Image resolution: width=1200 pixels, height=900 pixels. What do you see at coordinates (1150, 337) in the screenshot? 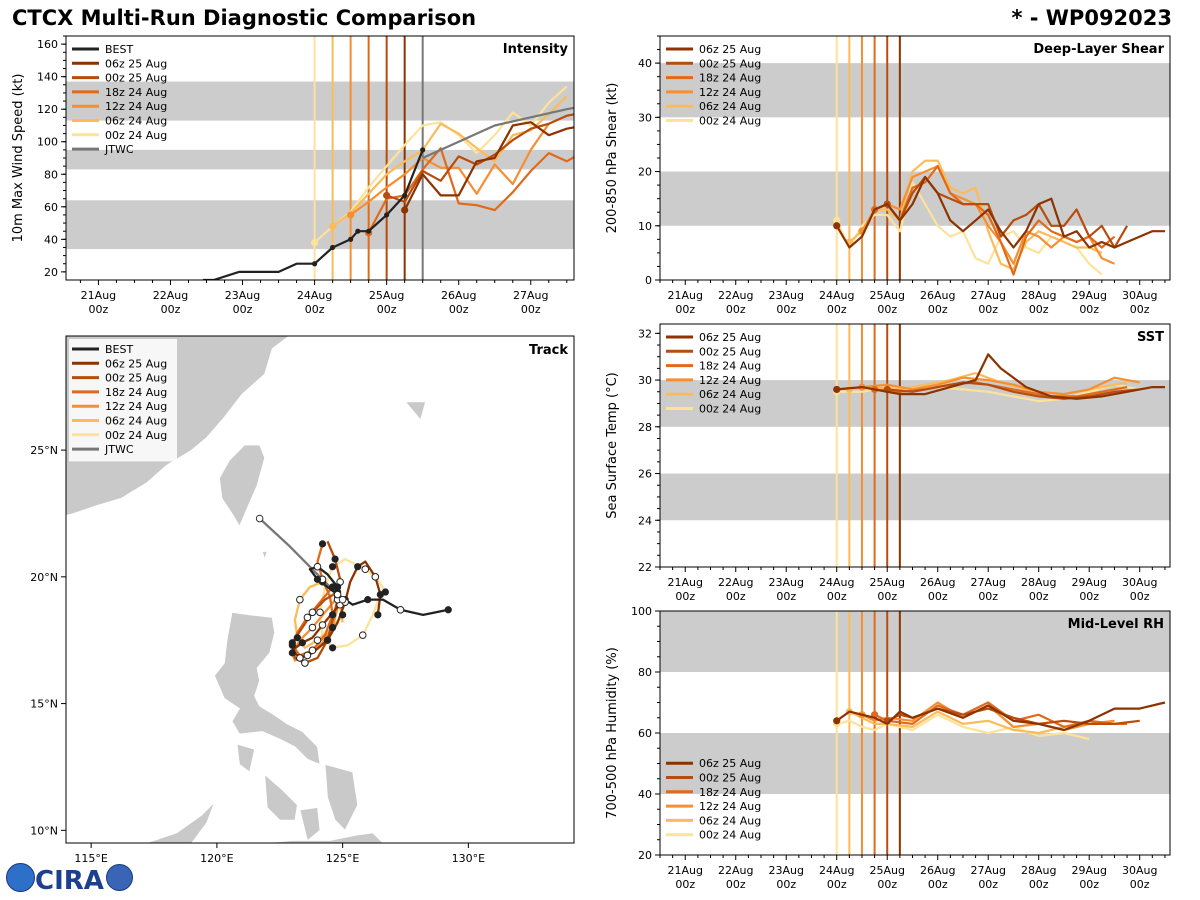
I see `panel-title: SST` at bounding box center [1150, 337].